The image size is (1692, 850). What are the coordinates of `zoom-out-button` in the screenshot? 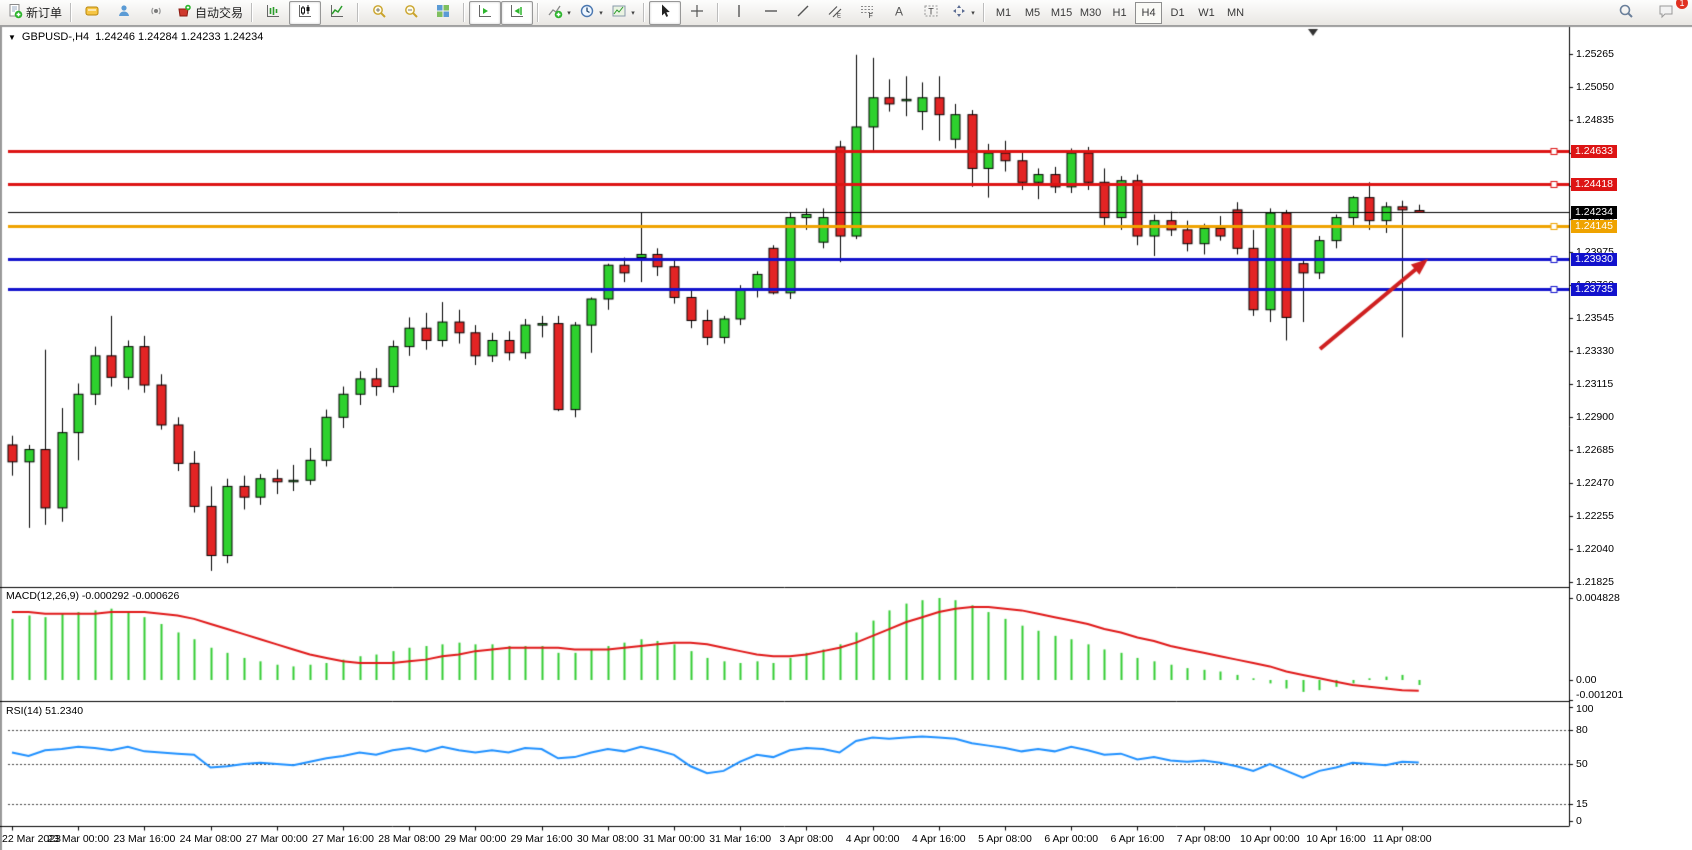 It's located at (411, 13).